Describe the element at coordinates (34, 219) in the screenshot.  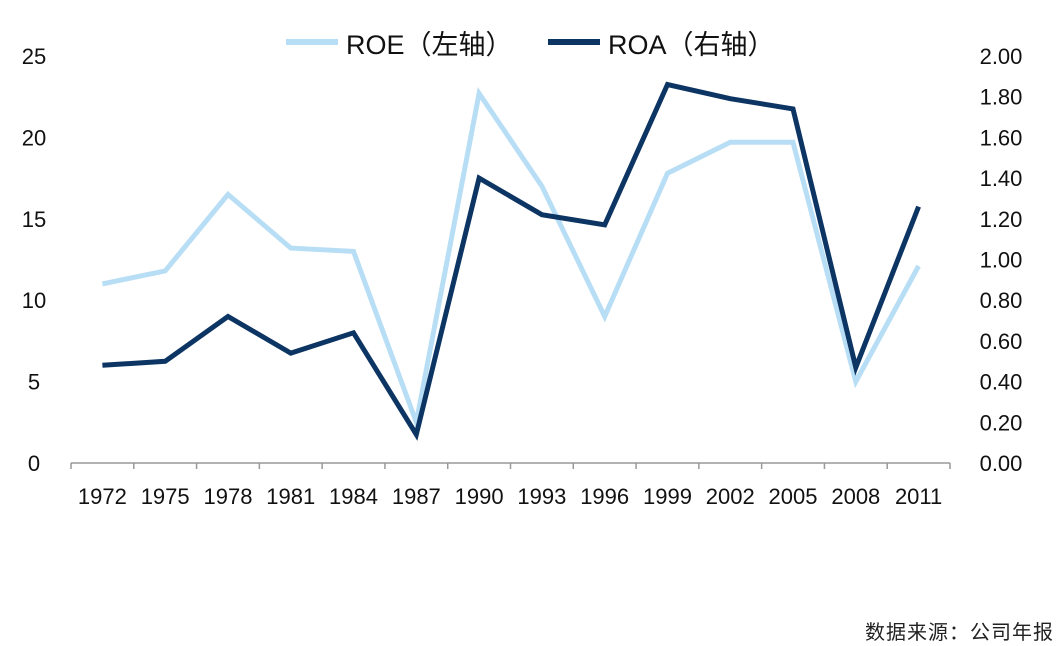
I see `y-left-tick-label: 15` at that location.